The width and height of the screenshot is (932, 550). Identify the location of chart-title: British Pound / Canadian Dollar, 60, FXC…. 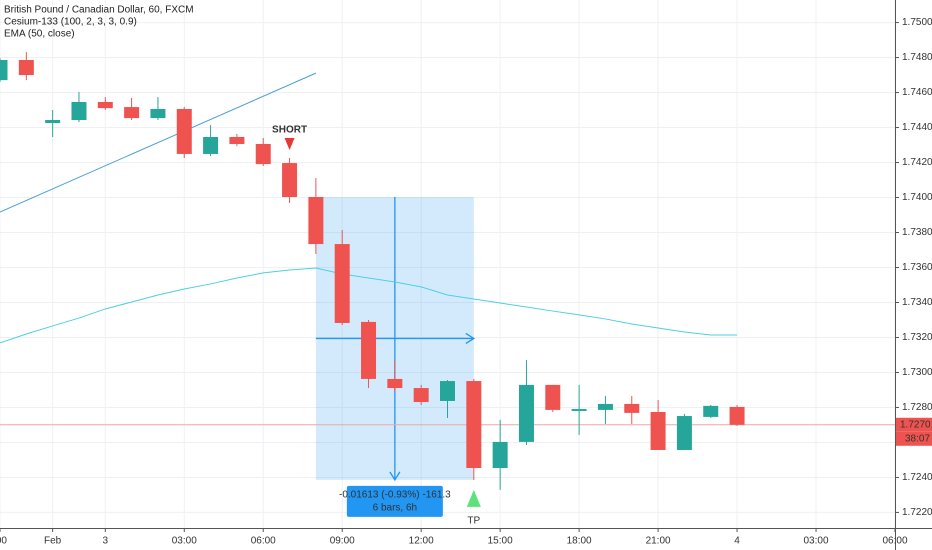
(99, 10).